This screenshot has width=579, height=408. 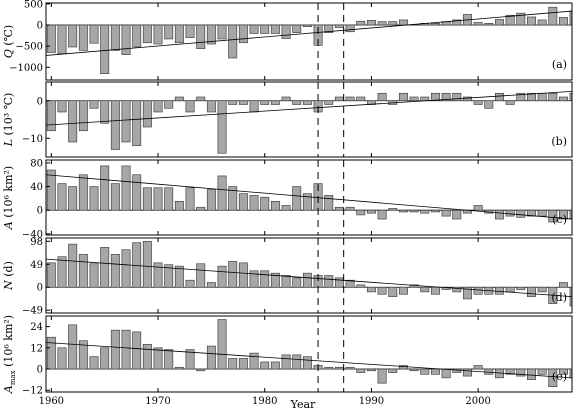 What do you see at coordinates (435, 290) in the screenshot?
I see `bar-d-1996` at bounding box center [435, 290].